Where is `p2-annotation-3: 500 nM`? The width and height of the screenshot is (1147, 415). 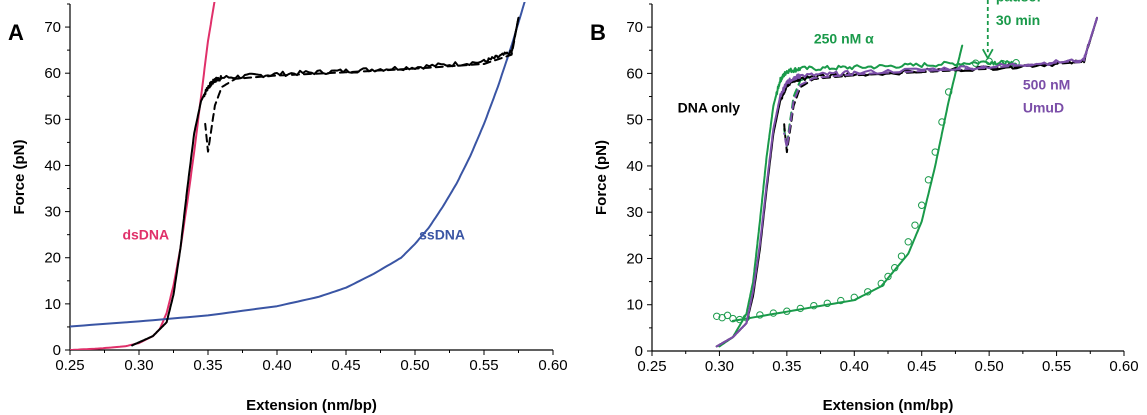 p2-annotation-3: 500 nM is located at coordinates (1046, 85).